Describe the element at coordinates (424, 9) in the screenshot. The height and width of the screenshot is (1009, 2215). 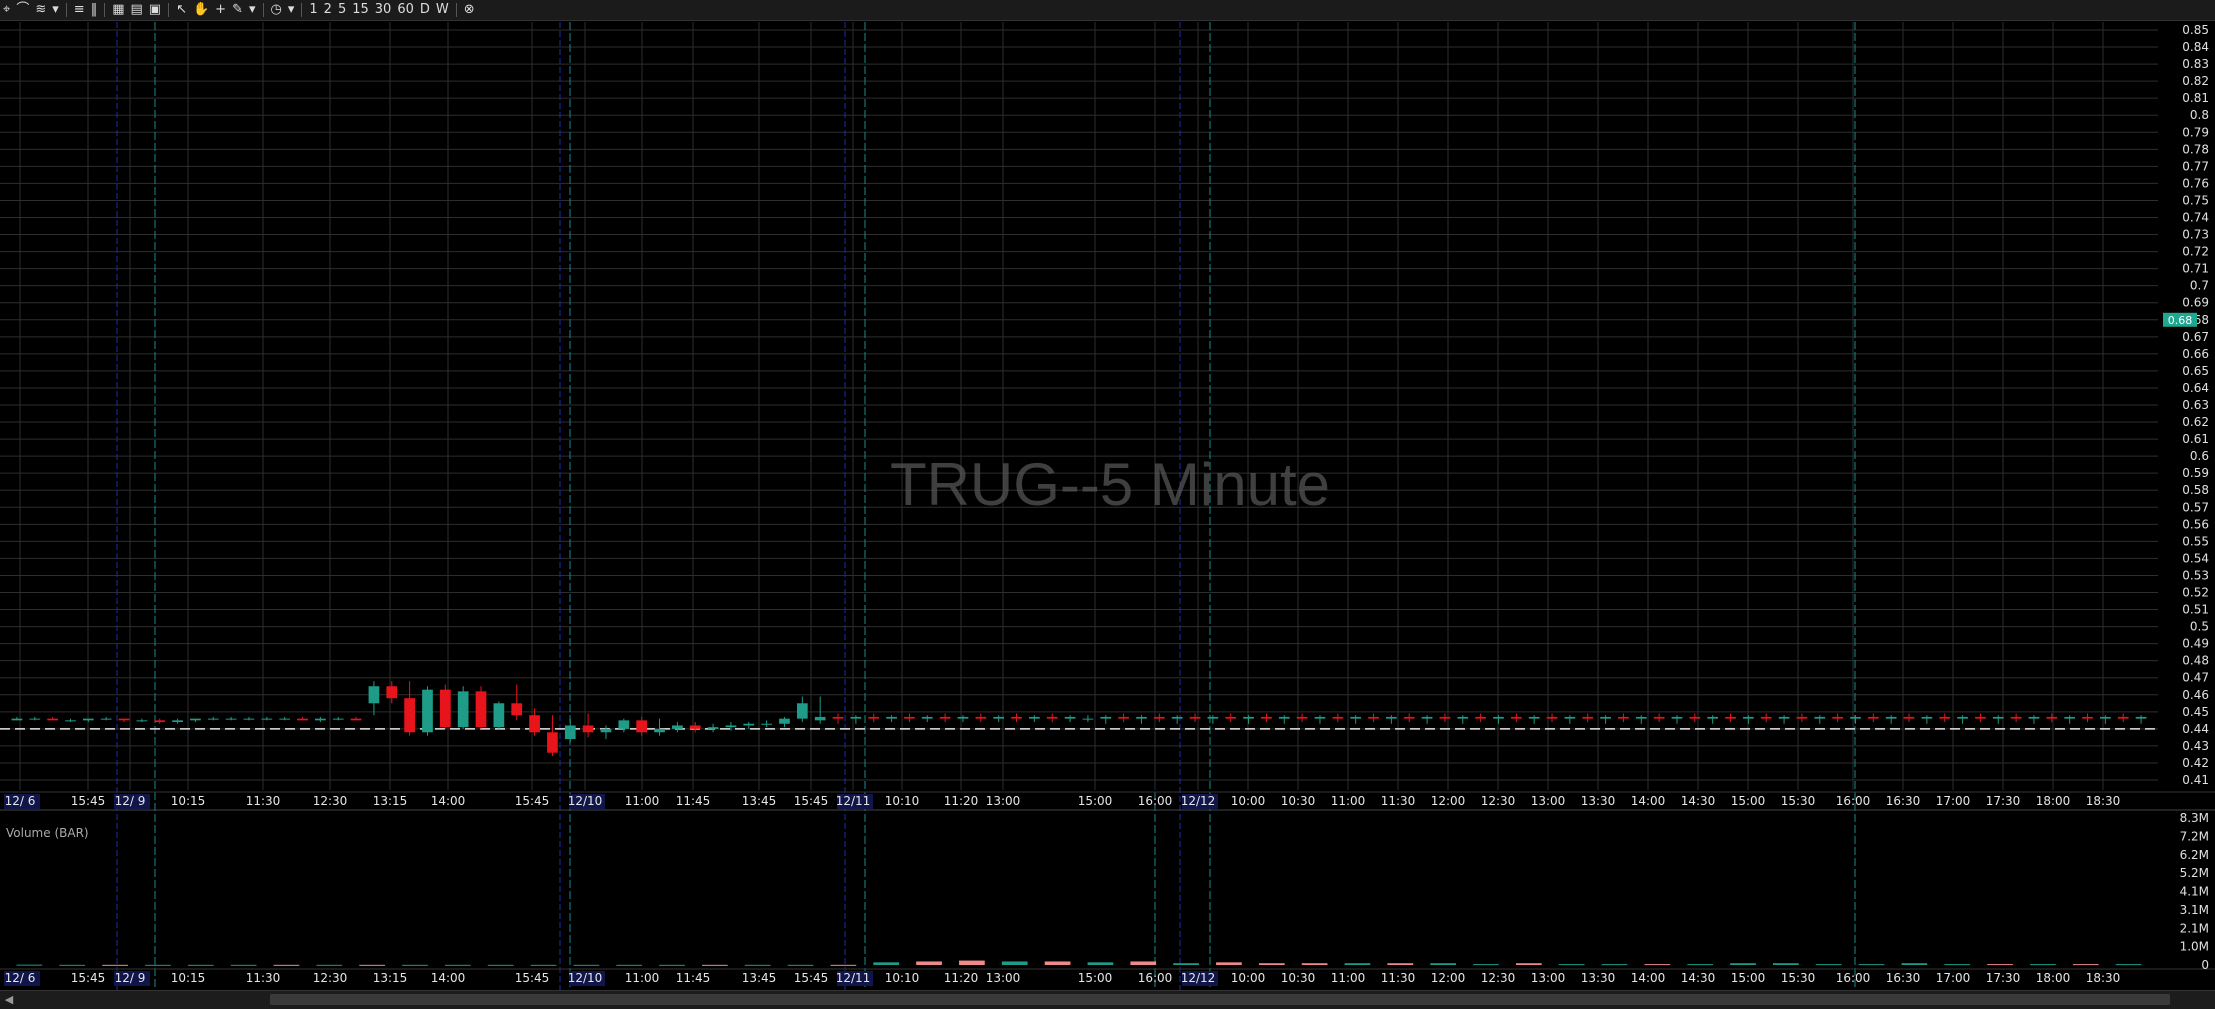
I see `period-button: D` at that location.